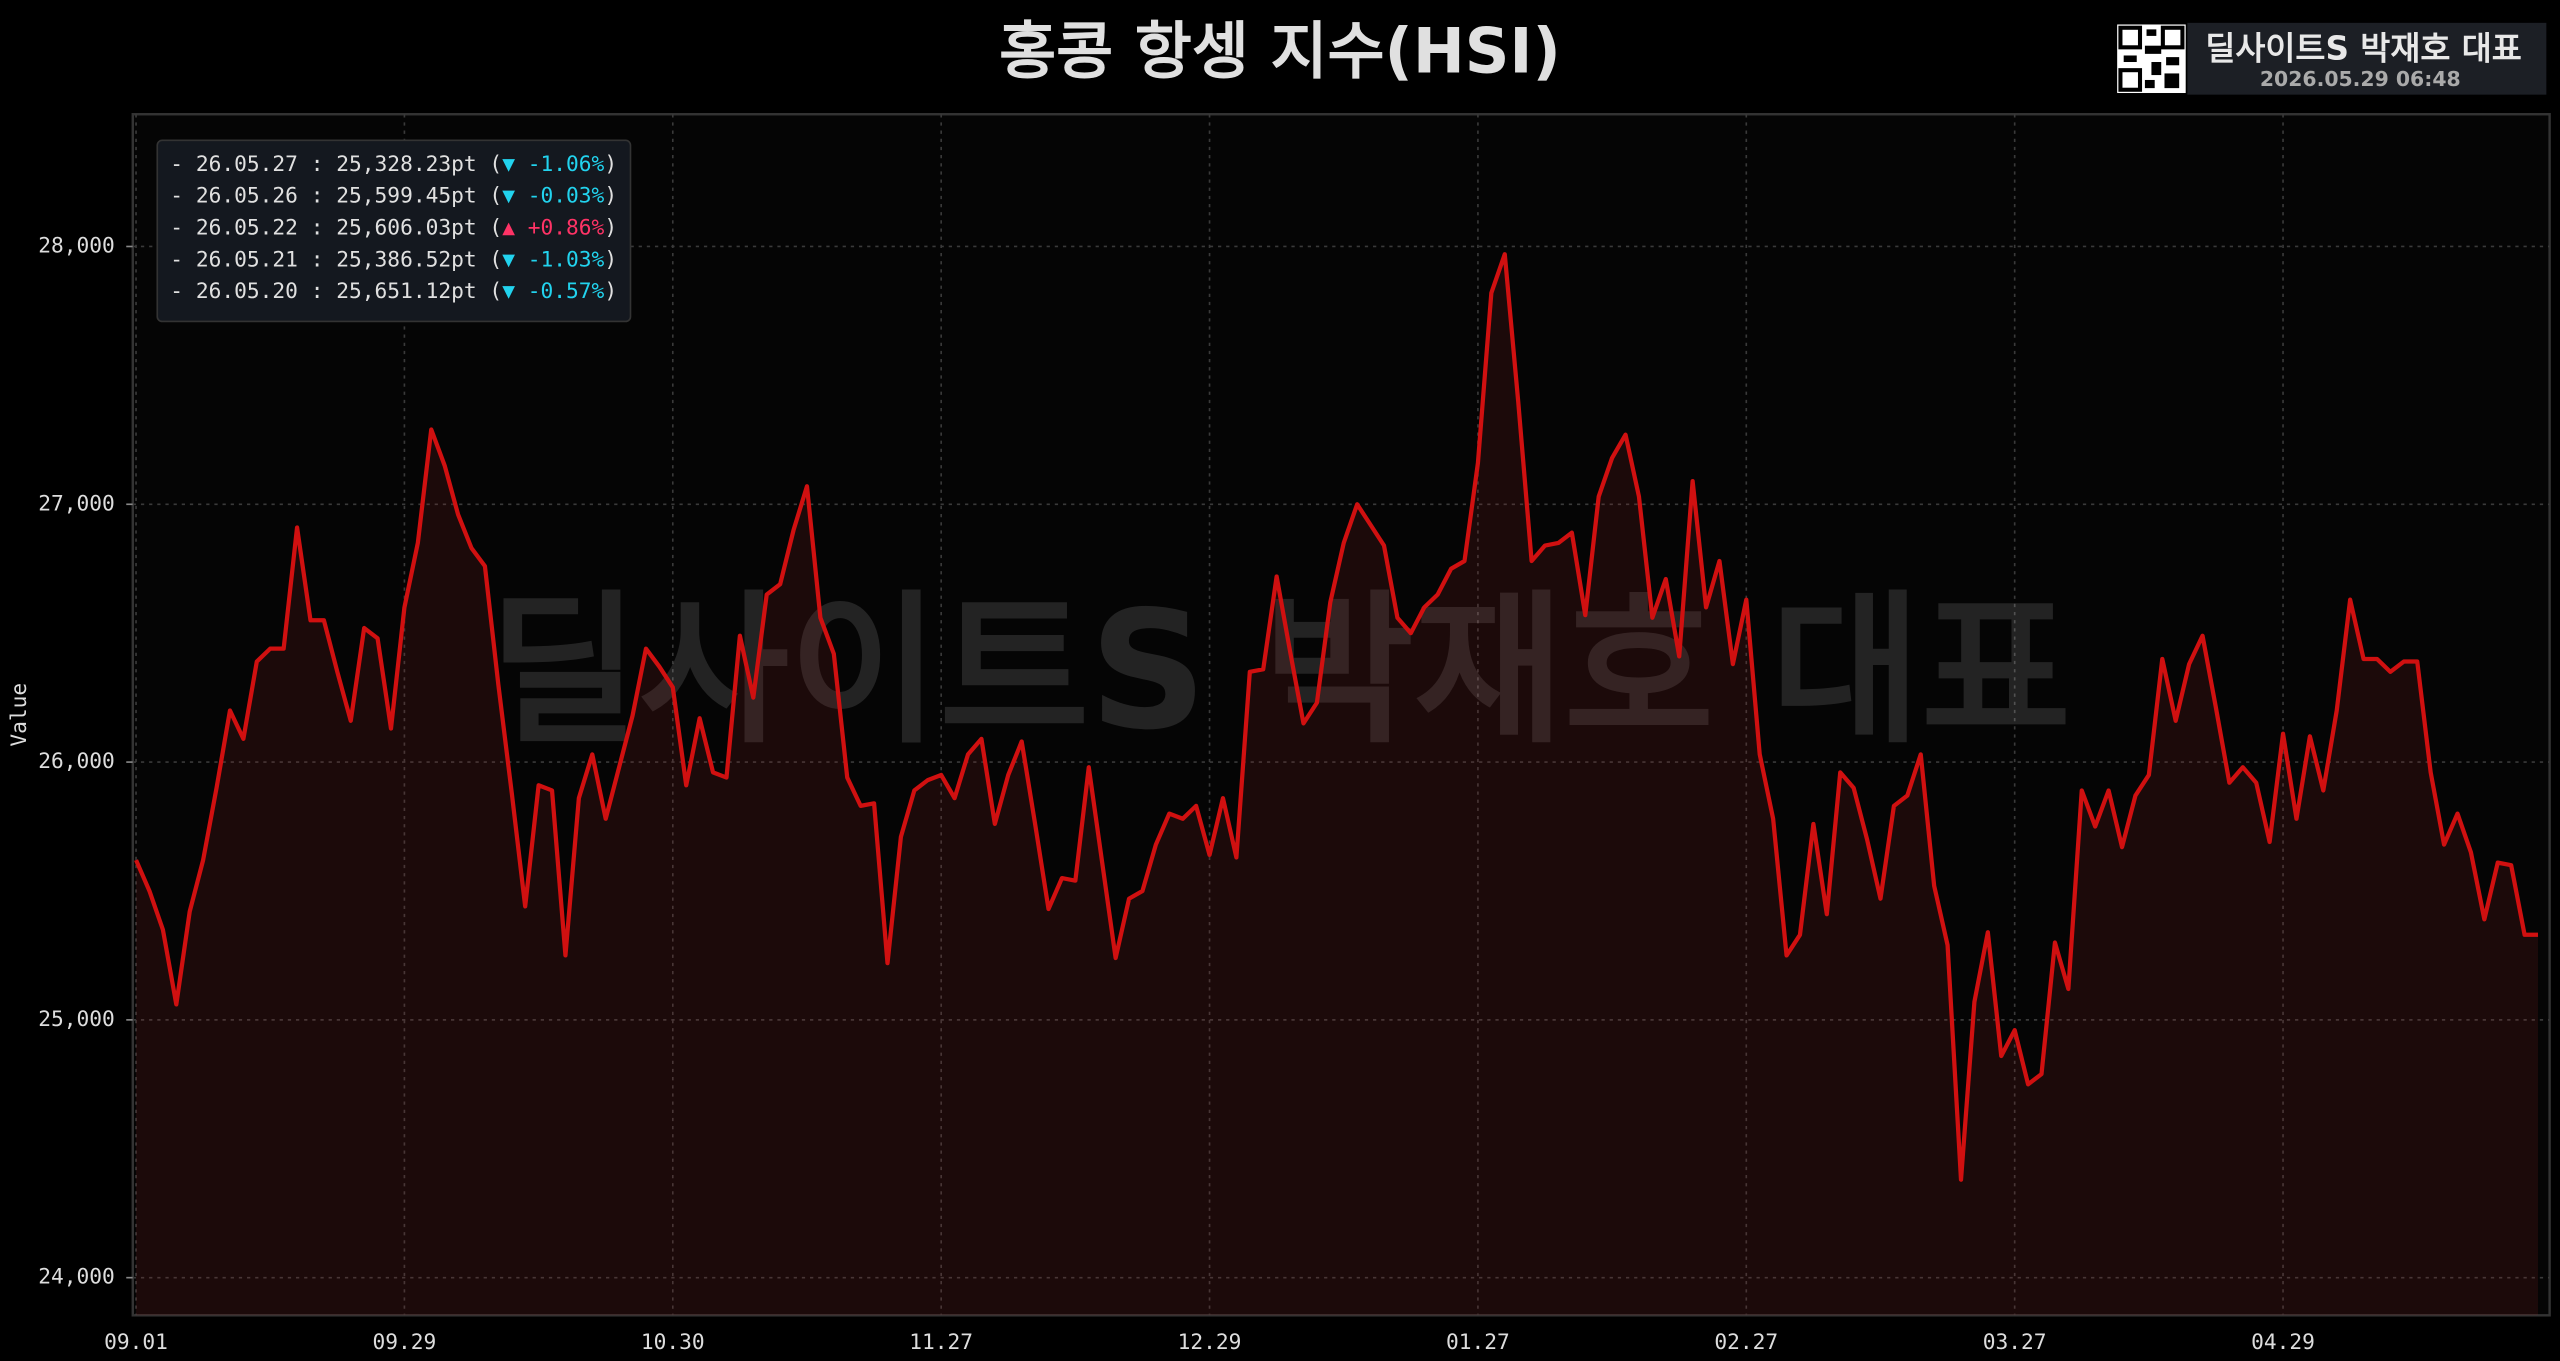  I want to click on badge-name: 딜사이트S 박재호 대표, so click(2363, 49).